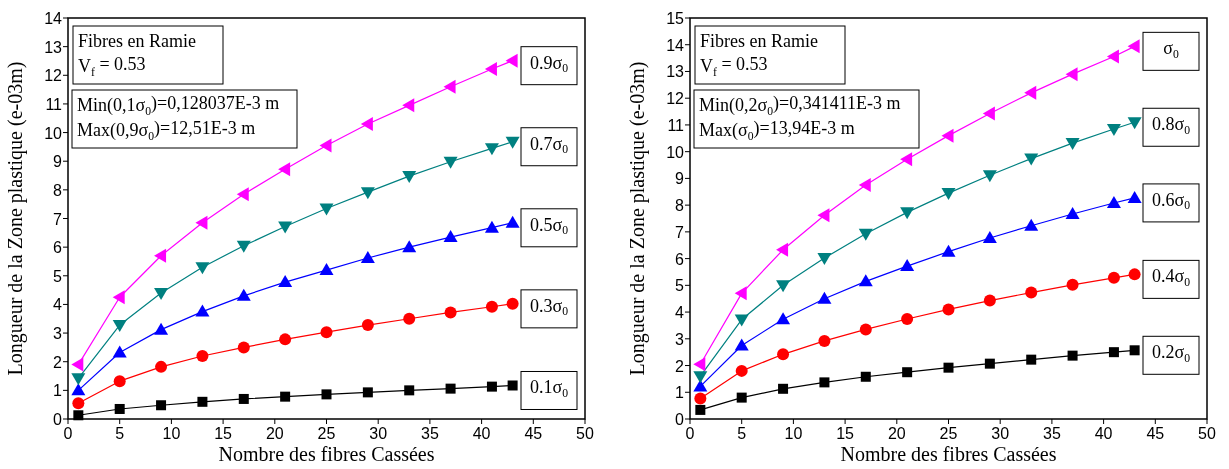  What do you see at coordinates (948, 454) in the screenshot?
I see `x-axis-title: Nombre des fibres Cassées` at bounding box center [948, 454].